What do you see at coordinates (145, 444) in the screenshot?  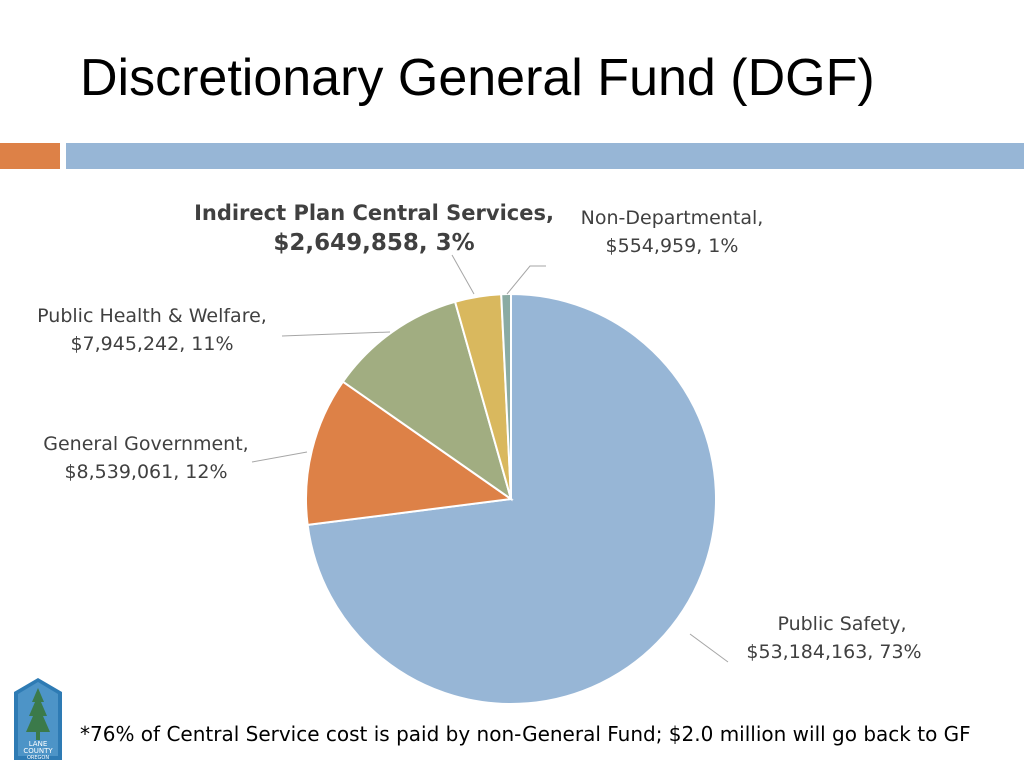 I see `slice-category-label: General Government,` at bounding box center [145, 444].